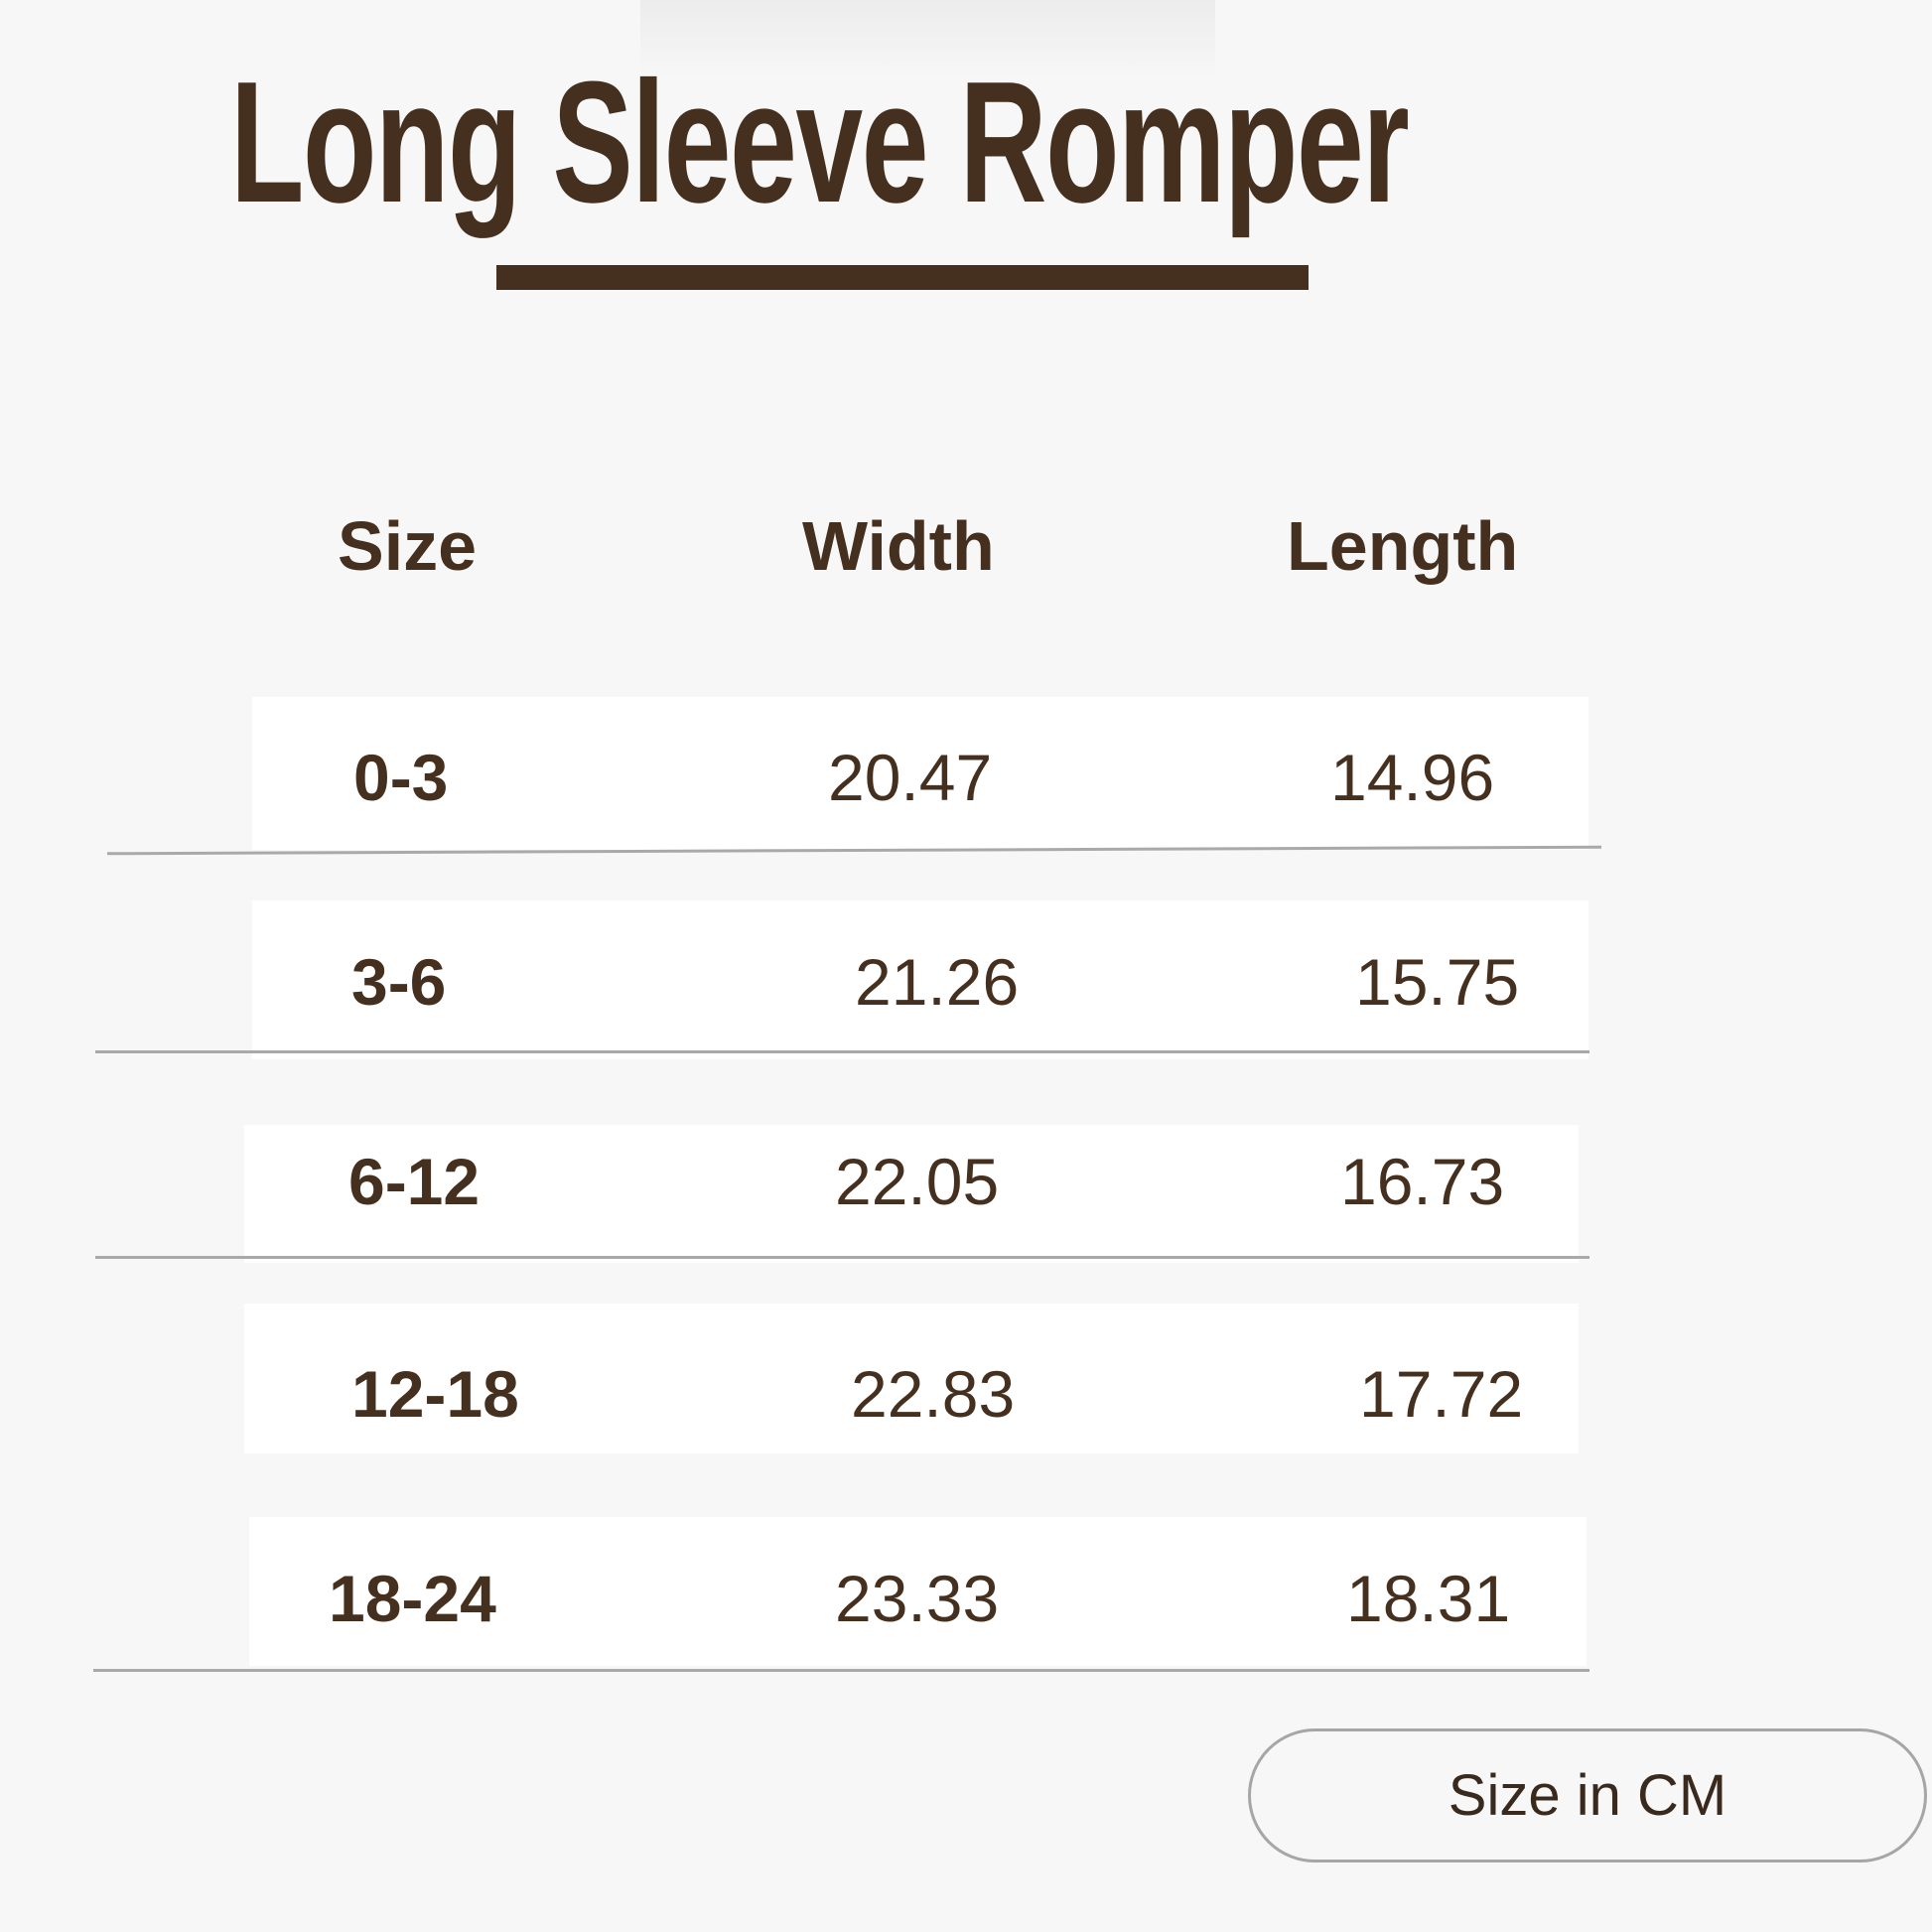  I want to click on cell-size: 0-3, so click(401, 777).